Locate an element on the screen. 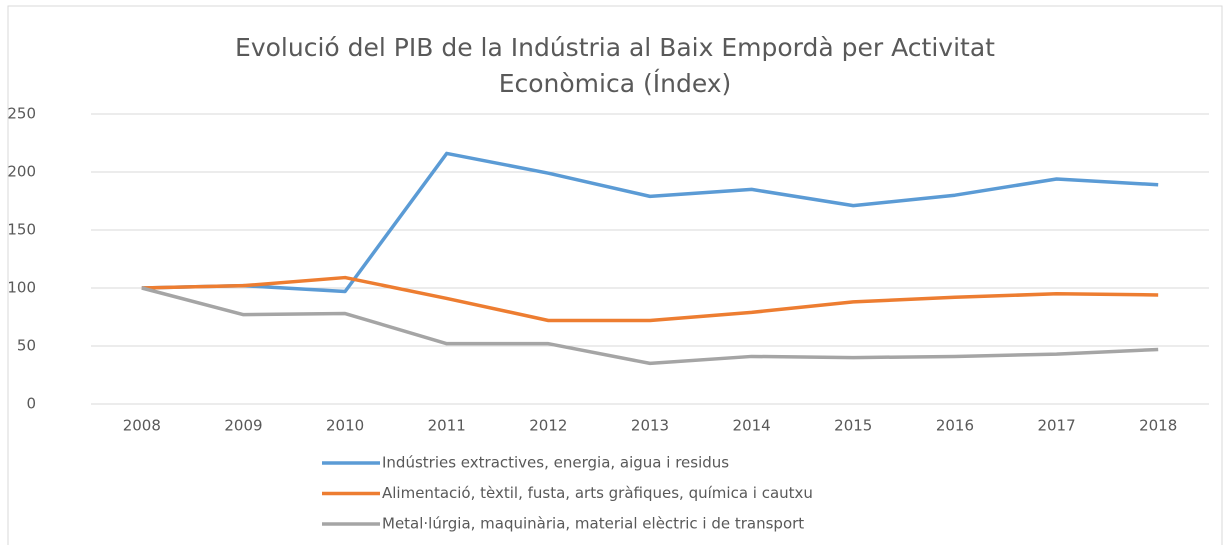 Image resolution: width=1230 pixels, height=545 pixels. y-tick-label: 100 is located at coordinates (21, 288).